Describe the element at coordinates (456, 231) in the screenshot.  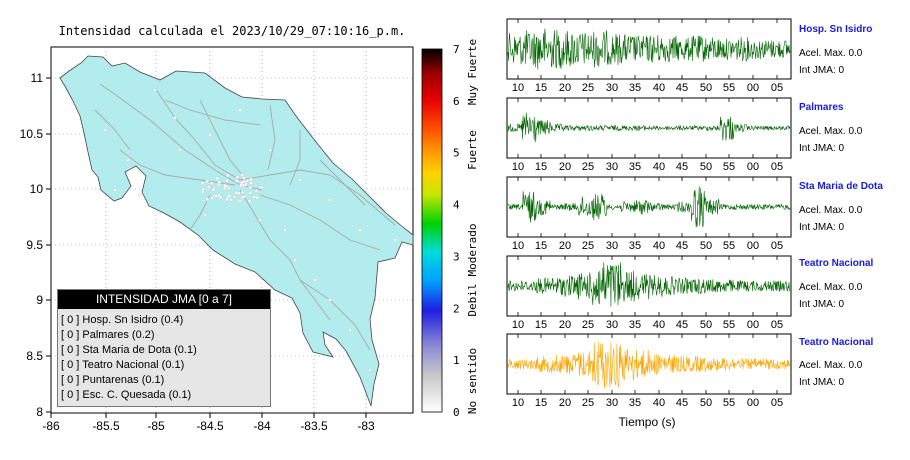
I see `colorbar-ticks: 7 6 5 4 3 2 1 0` at that location.